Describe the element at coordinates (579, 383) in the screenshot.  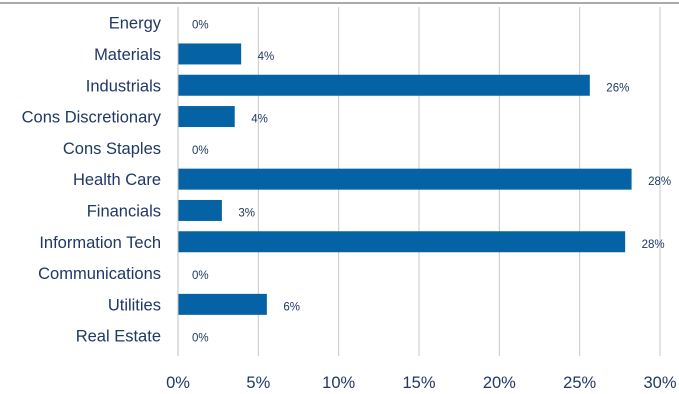
I see `x-tick-label: 25%` at that location.